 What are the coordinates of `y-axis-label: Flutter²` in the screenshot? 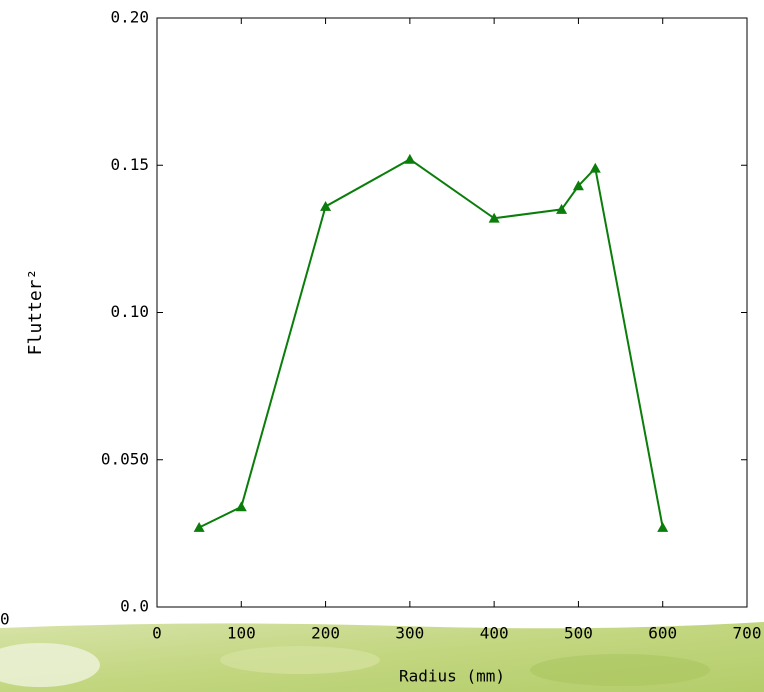 It's located at (35, 312).